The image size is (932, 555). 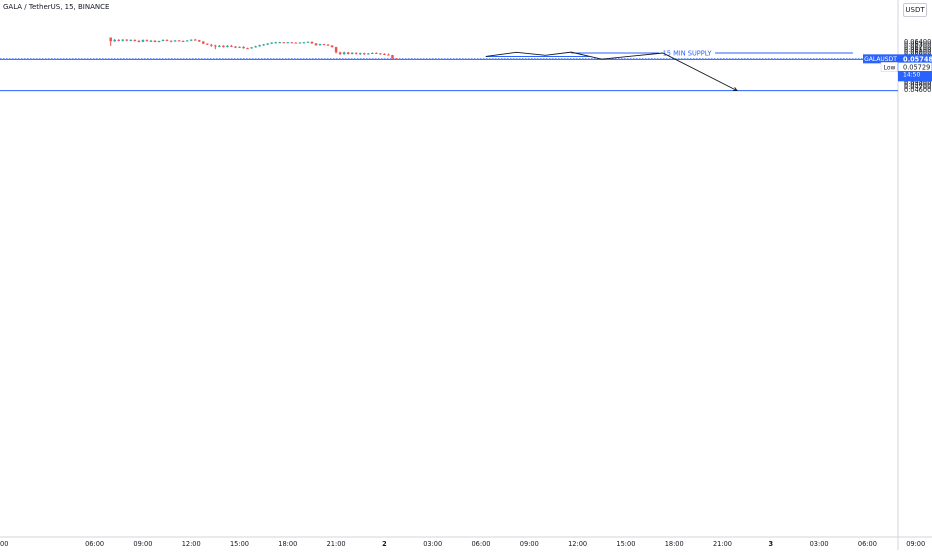 I want to click on y-tick-label: 0.06200, so click(x=917, y=47).